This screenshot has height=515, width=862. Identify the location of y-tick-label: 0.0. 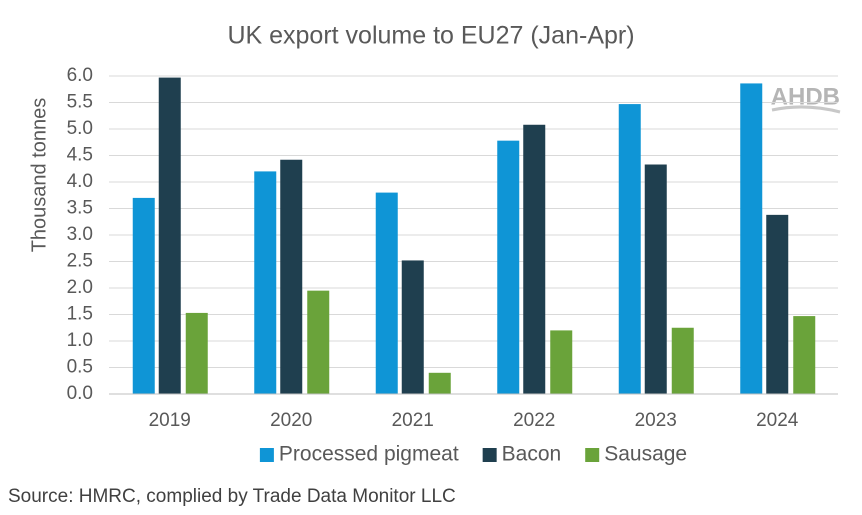
(80, 393).